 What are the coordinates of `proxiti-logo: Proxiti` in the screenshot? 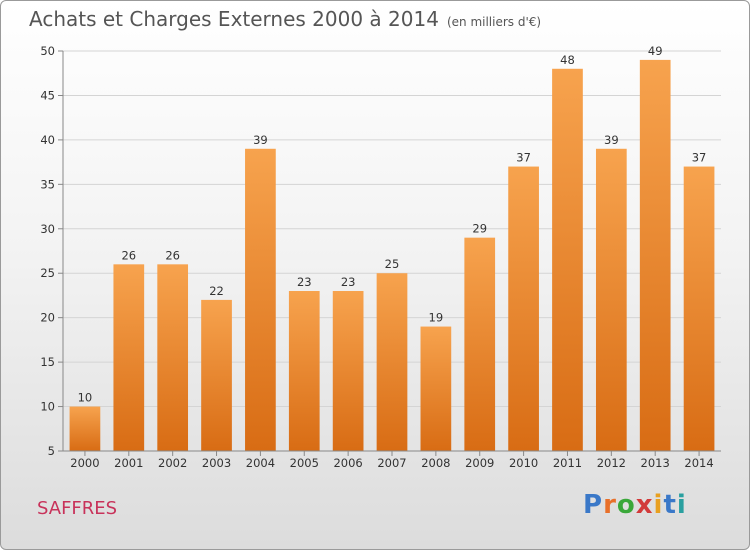 It's located at (635, 505).